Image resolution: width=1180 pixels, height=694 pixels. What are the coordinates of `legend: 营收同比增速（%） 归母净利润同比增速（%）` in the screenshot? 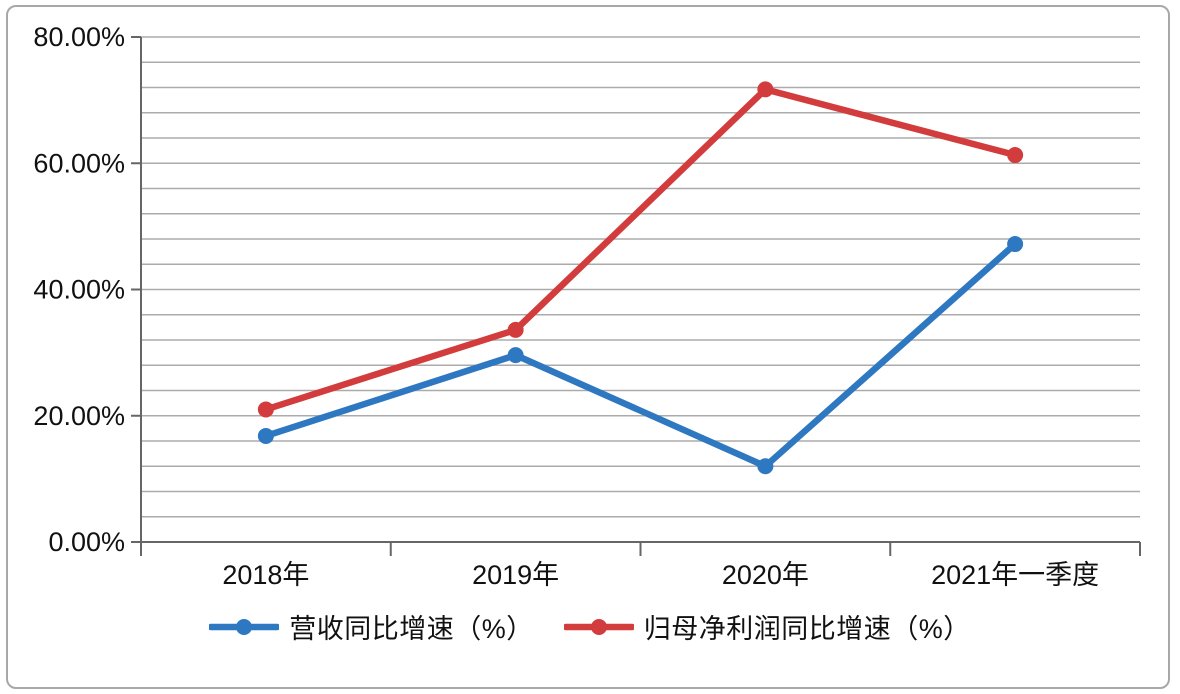 It's located at (590, 626).